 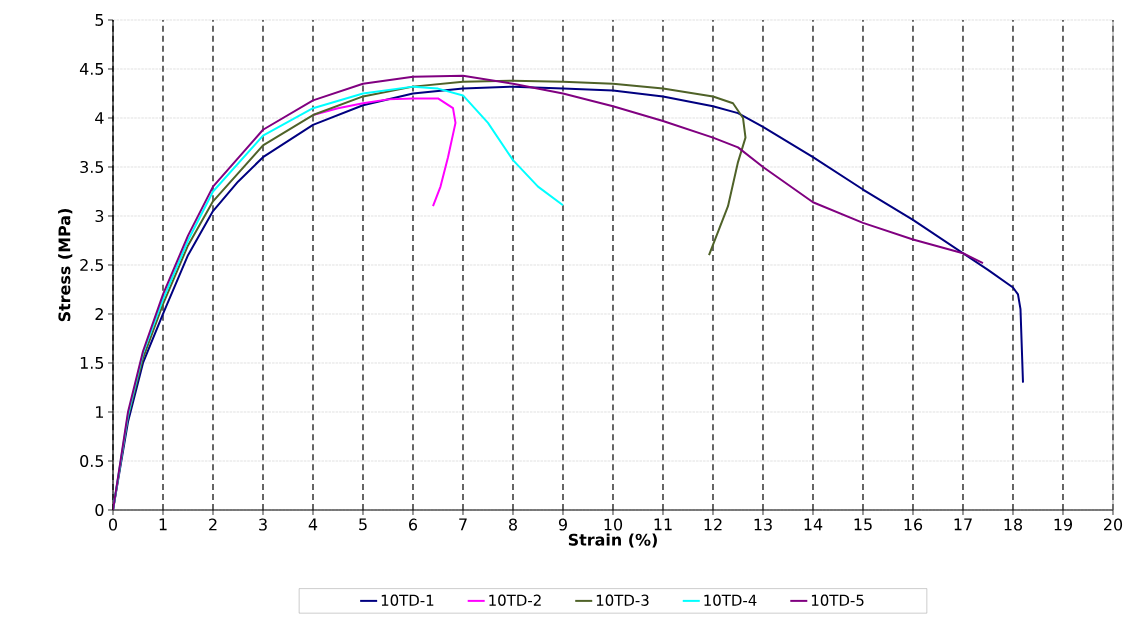 What do you see at coordinates (913, 524) in the screenshot?
I see `x-tick-label: 16` at bounding box center [913, 524].